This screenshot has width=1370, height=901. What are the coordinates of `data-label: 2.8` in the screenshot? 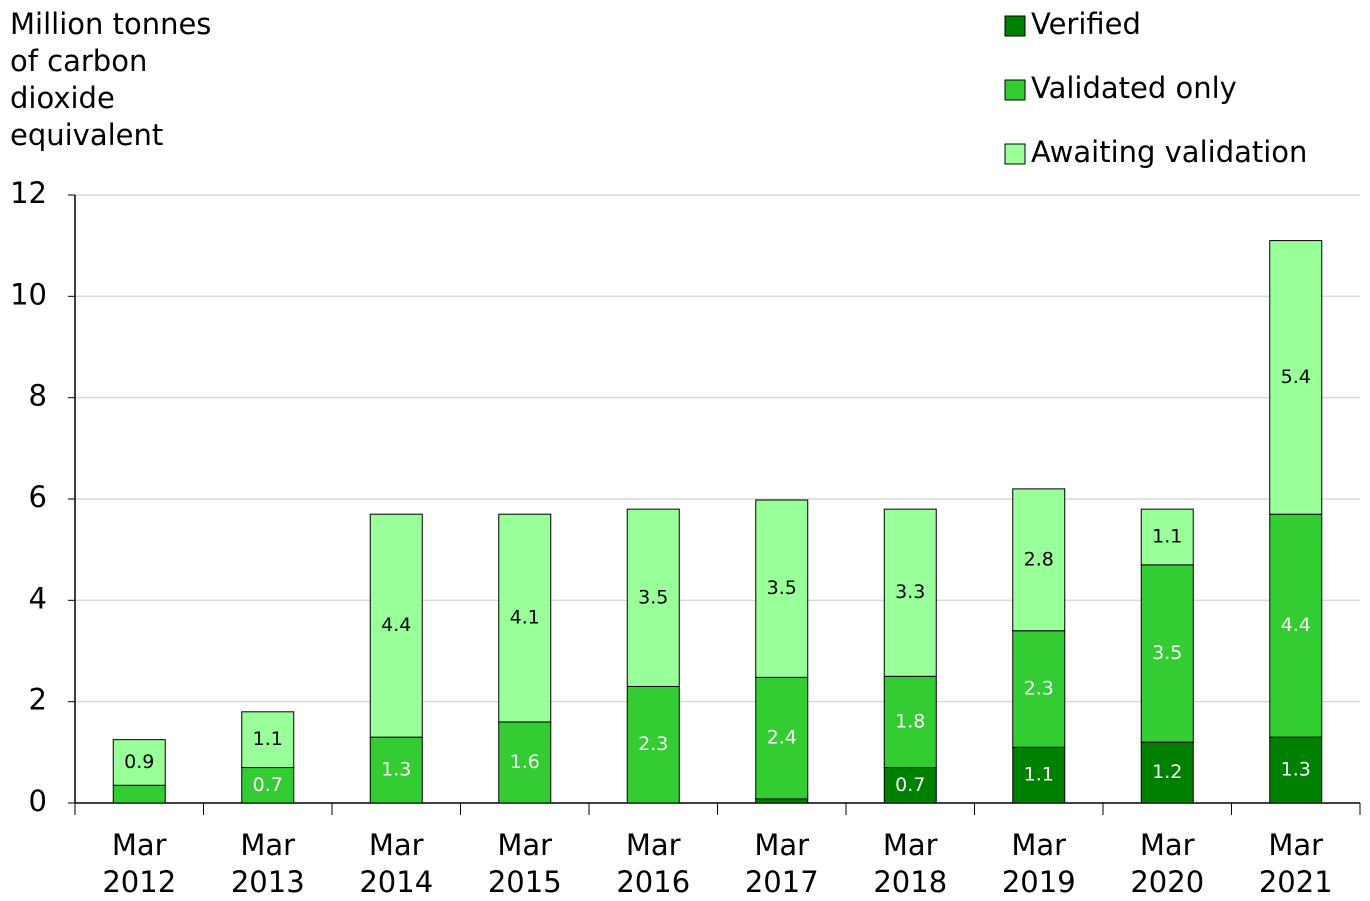 It's located at (1039, 559).